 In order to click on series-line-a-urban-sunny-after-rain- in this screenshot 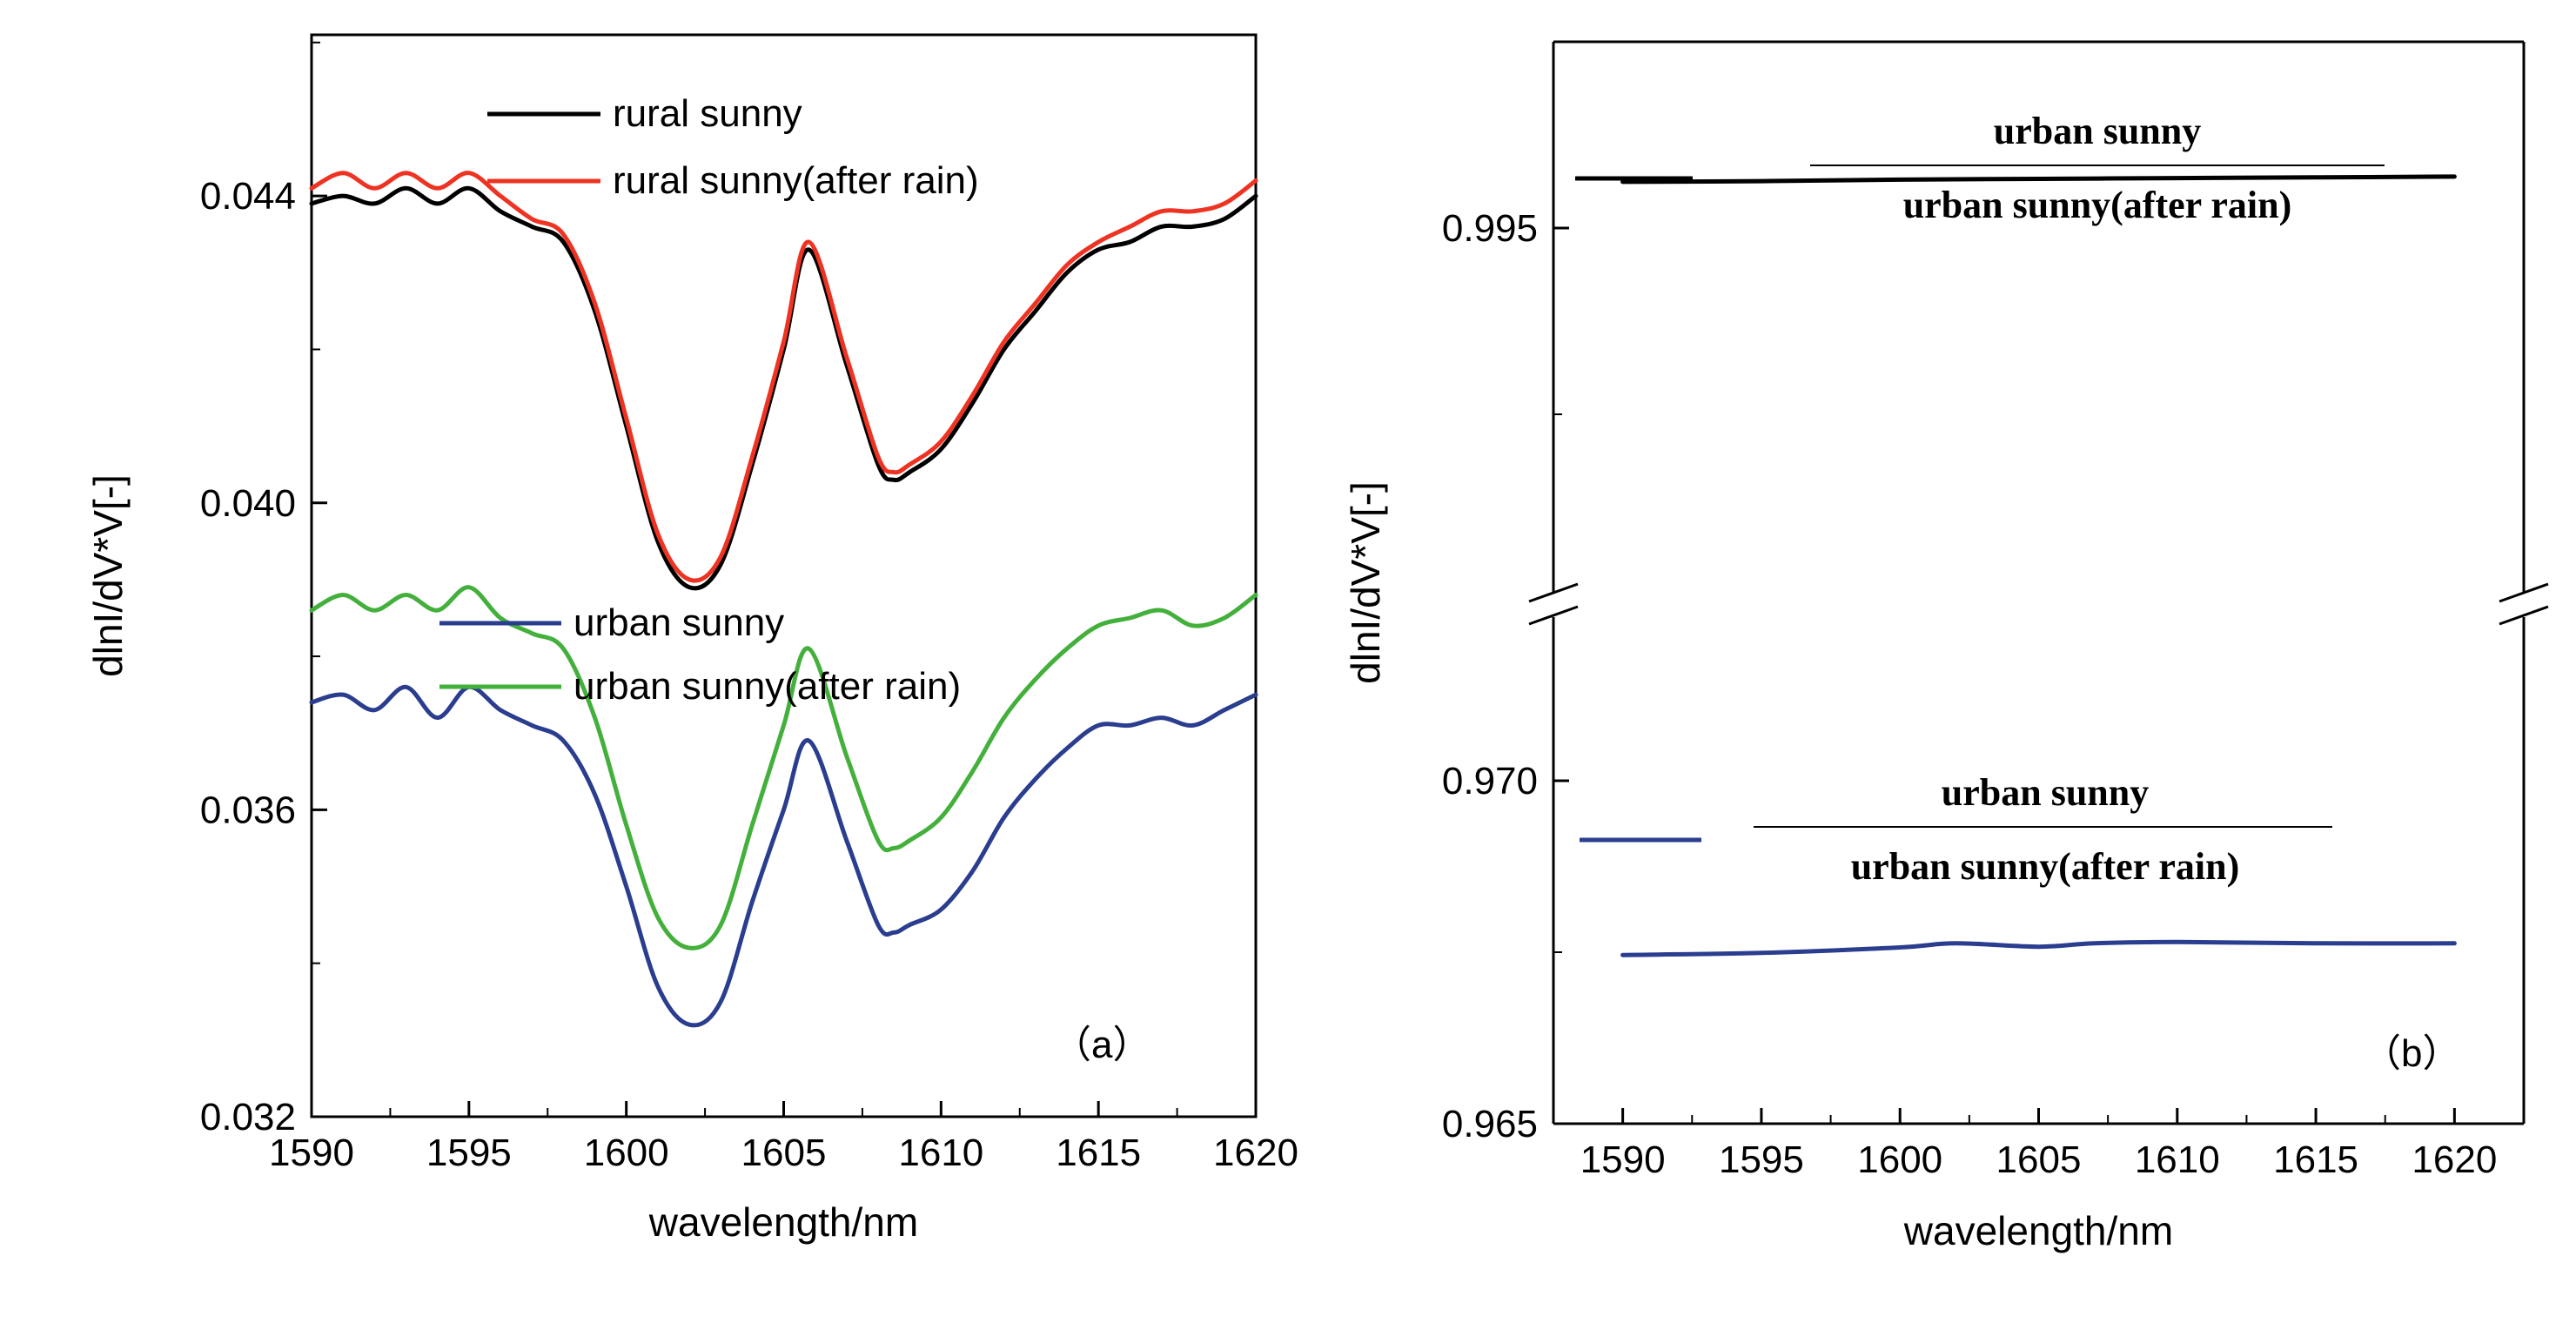, I will do `click(784, 767)`.